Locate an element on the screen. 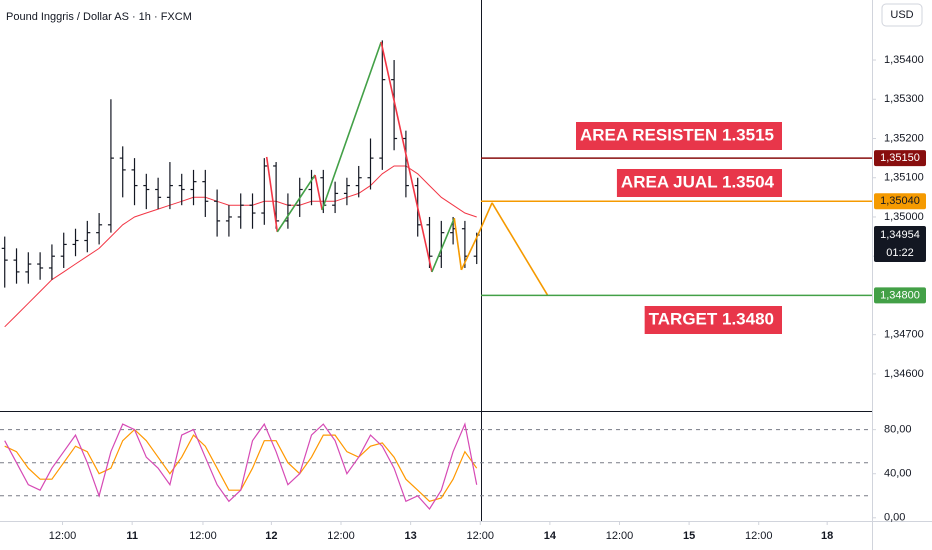 This screenshot has height=550, width=932. price-tag-label: 1,35040 is located at coordinates (900, 201).